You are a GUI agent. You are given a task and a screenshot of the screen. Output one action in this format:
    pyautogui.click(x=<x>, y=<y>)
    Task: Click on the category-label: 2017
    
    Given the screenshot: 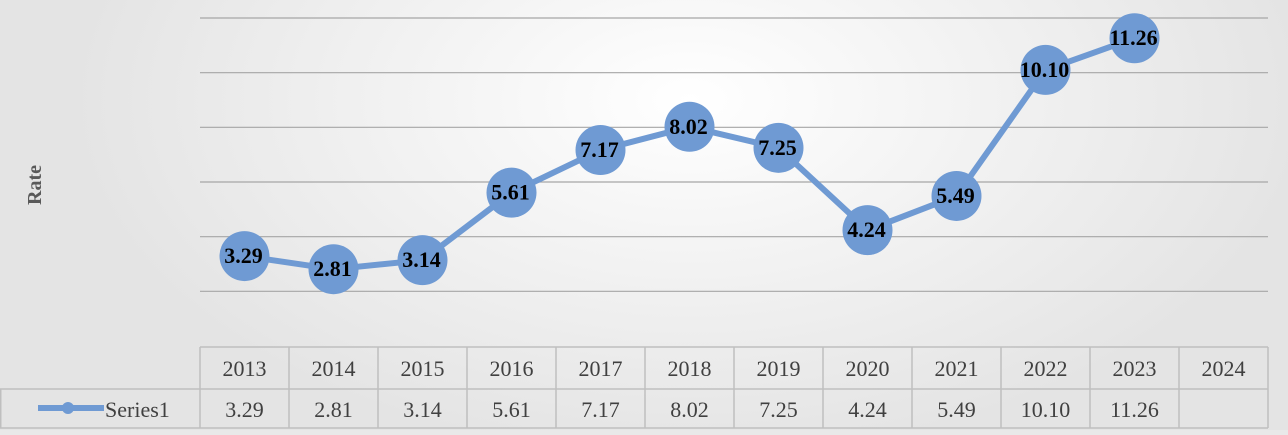 What is the action you would take?
    pyautogui.click(x=601, y=368)
    